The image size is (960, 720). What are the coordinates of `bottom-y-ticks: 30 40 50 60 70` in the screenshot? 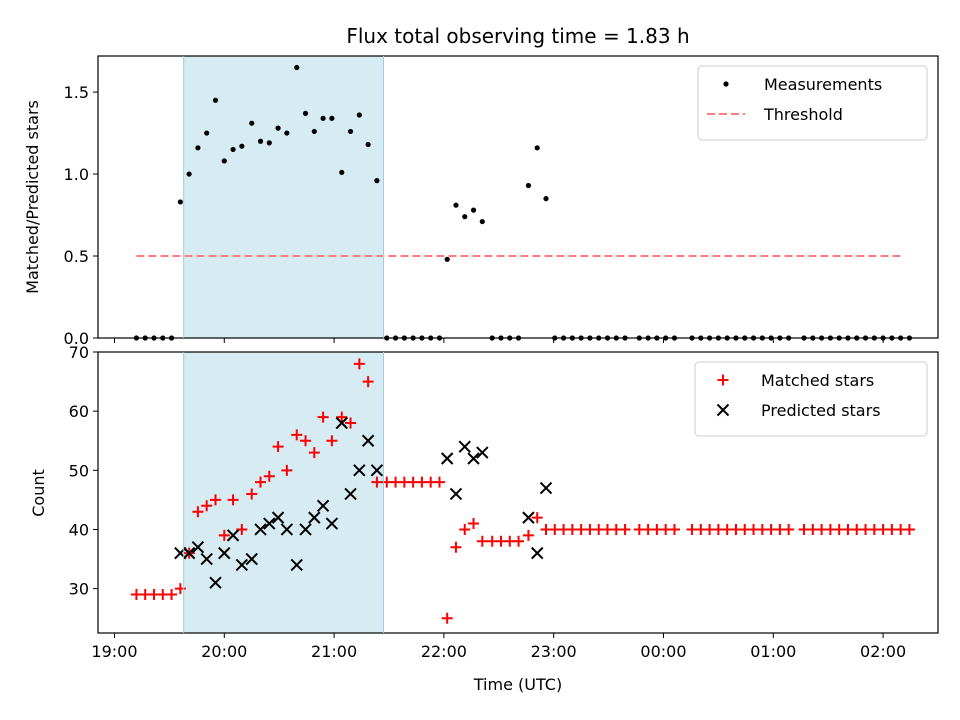 It's located at (83, 471).